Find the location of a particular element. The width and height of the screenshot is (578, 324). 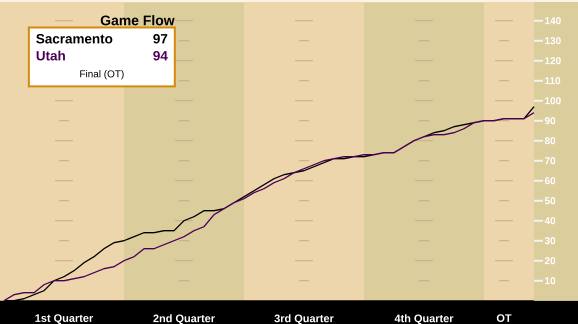

y-tick-label: 40 is located at coordinates (550, 220).